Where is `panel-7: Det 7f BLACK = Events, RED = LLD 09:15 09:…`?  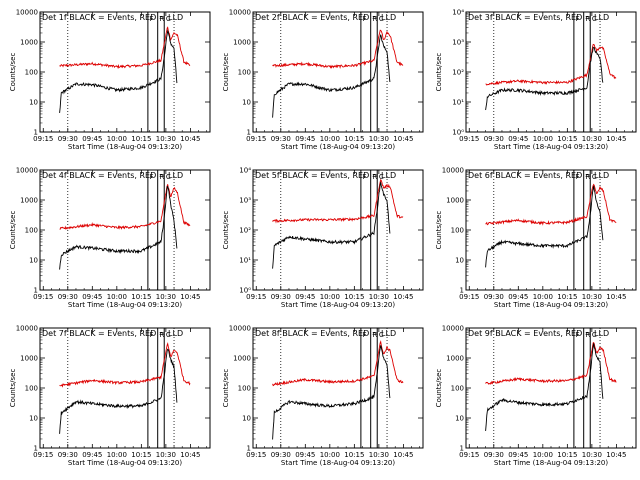
panel-7: Det 7f BLACK = Events, RED = LLD 09:15 09:… is located at coordinates (110, 396).